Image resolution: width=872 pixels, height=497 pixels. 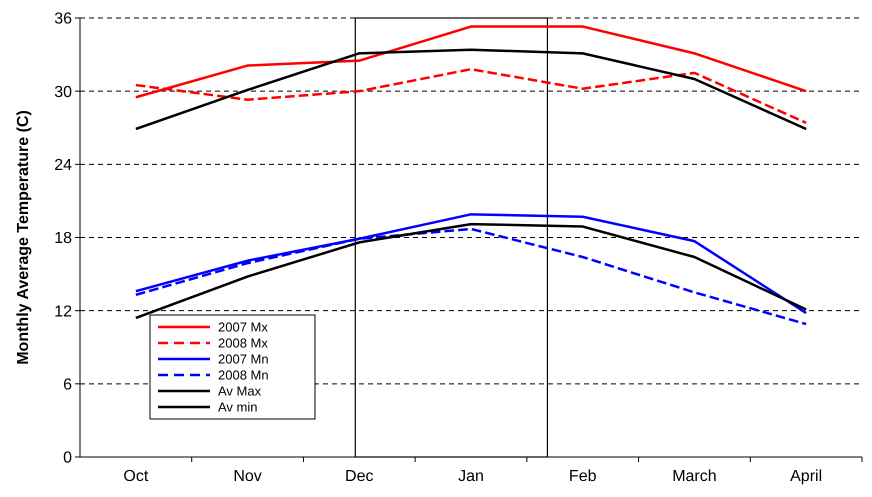 I want to click on y-axis-title: Monthly Average Temperature (C), so click(x=23, y=237).